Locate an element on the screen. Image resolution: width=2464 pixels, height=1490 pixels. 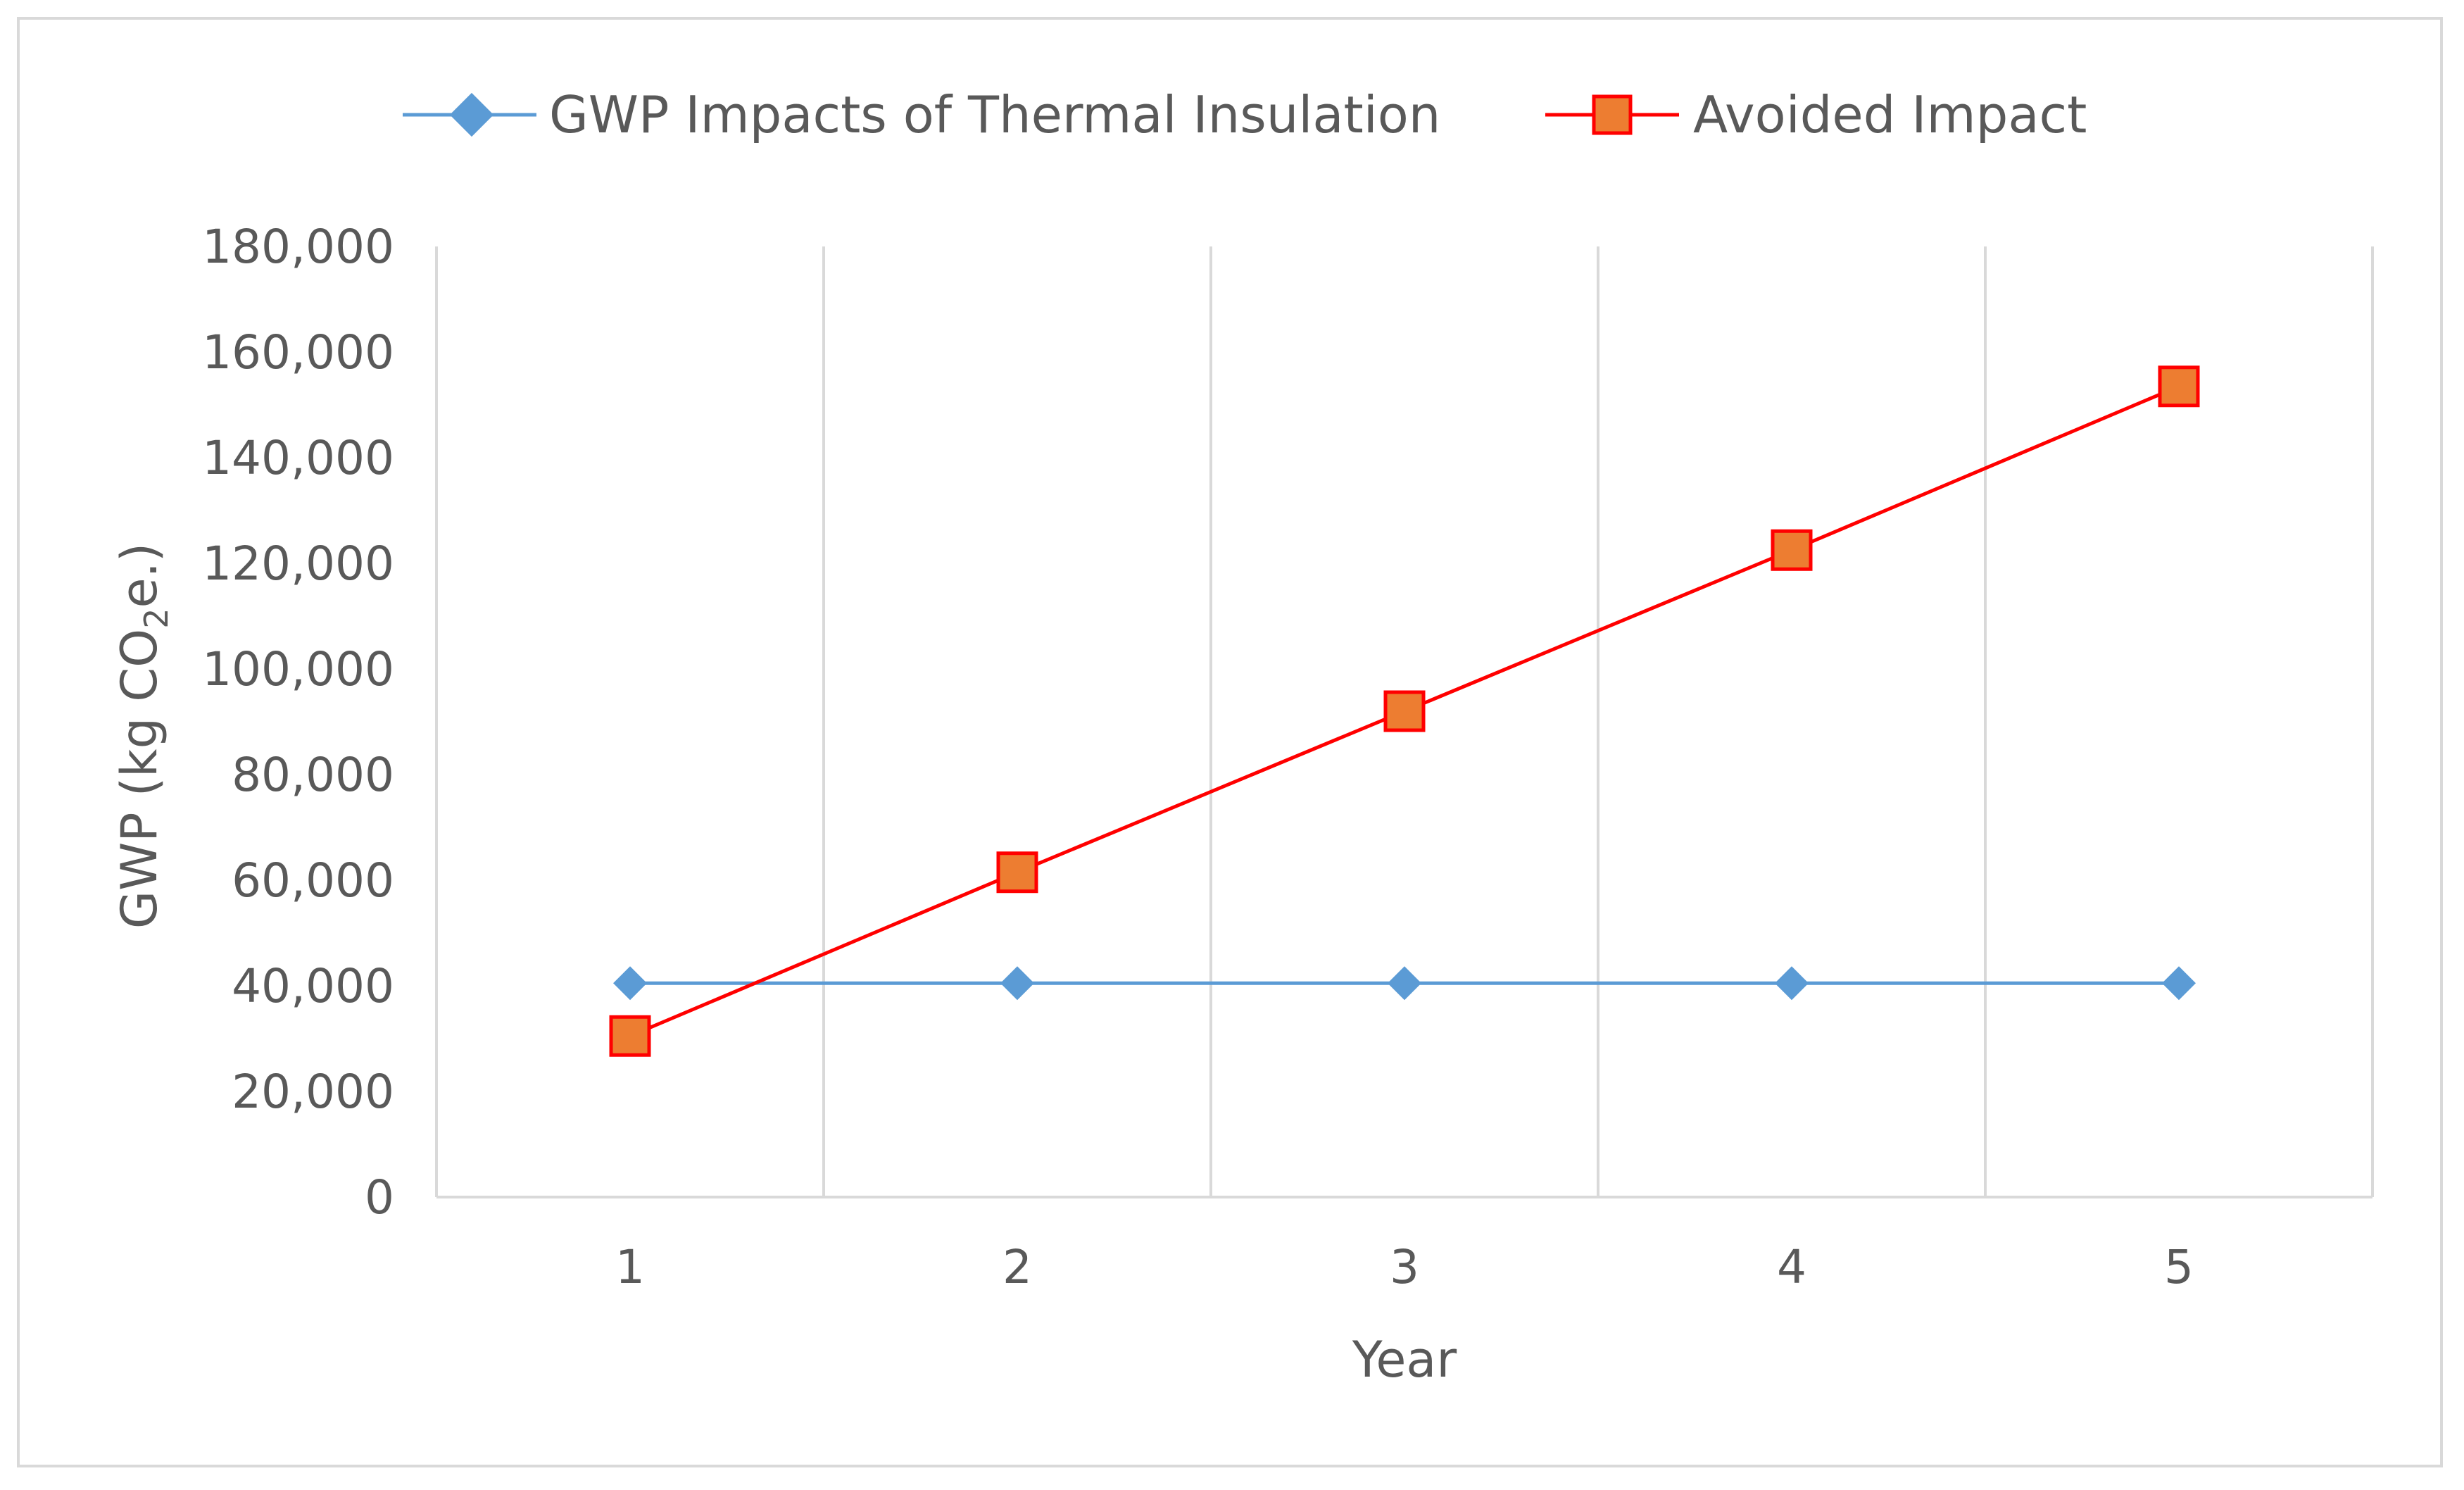
x-tick-label: 1 is located at coordinates (630, 1267).